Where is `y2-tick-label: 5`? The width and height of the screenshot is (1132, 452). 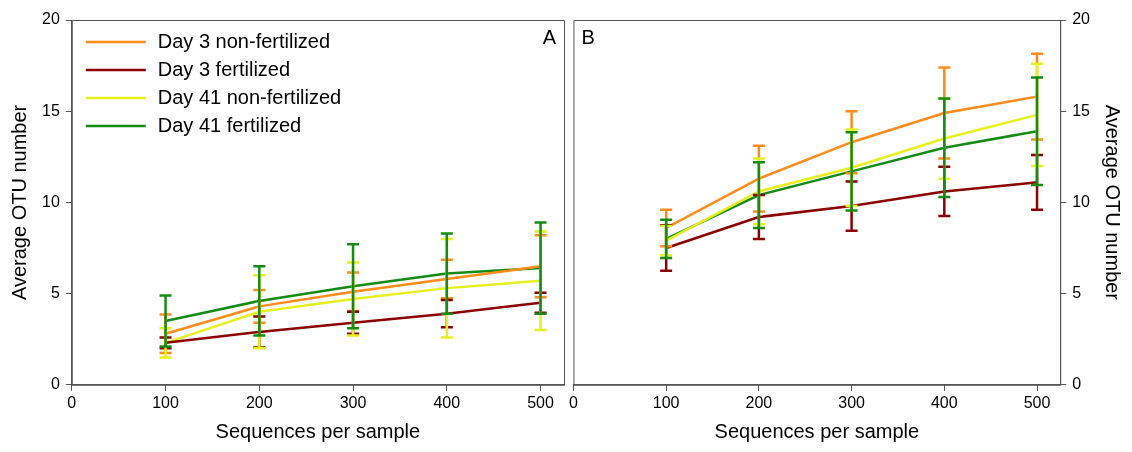
y2-tick-label: 5 is located at coordinates (1077, 293).